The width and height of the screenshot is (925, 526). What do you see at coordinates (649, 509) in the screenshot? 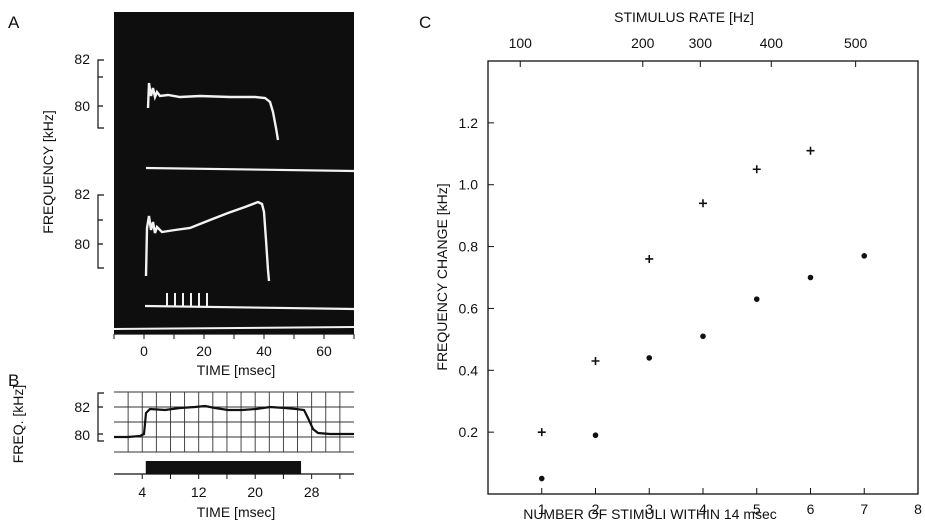
I see `panel-c-x-tick-label: 3` at bounding box center [649, 509].